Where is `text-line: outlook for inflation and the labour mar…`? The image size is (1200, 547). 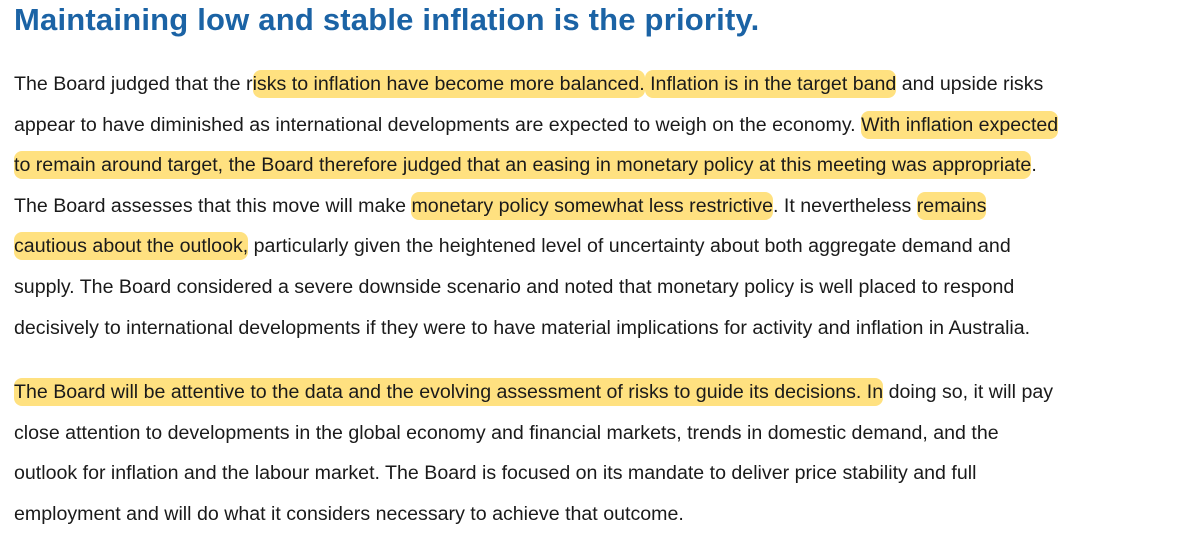
text-line: outlook for inflation and the labour mar… is located at coordinates (533, 473).